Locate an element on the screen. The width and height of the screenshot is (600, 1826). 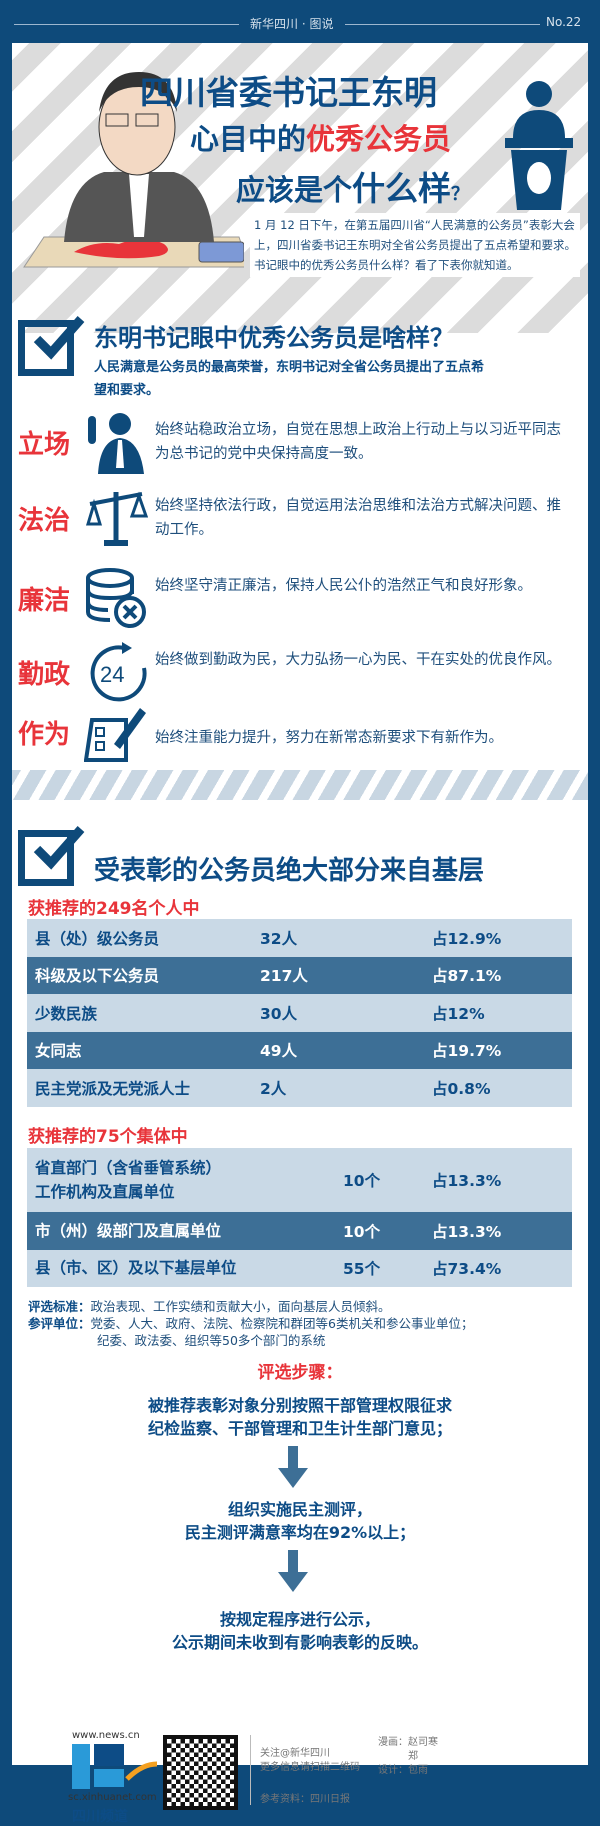
row-name-line: 省直部门（含省垂管系统） is located at coordinates (128, 1168).